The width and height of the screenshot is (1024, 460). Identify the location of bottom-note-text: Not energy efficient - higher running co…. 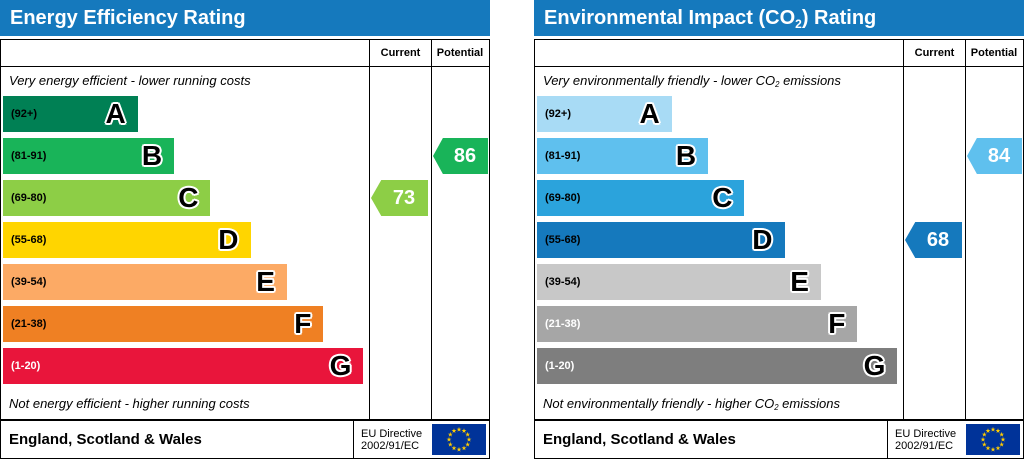
(129, 403).